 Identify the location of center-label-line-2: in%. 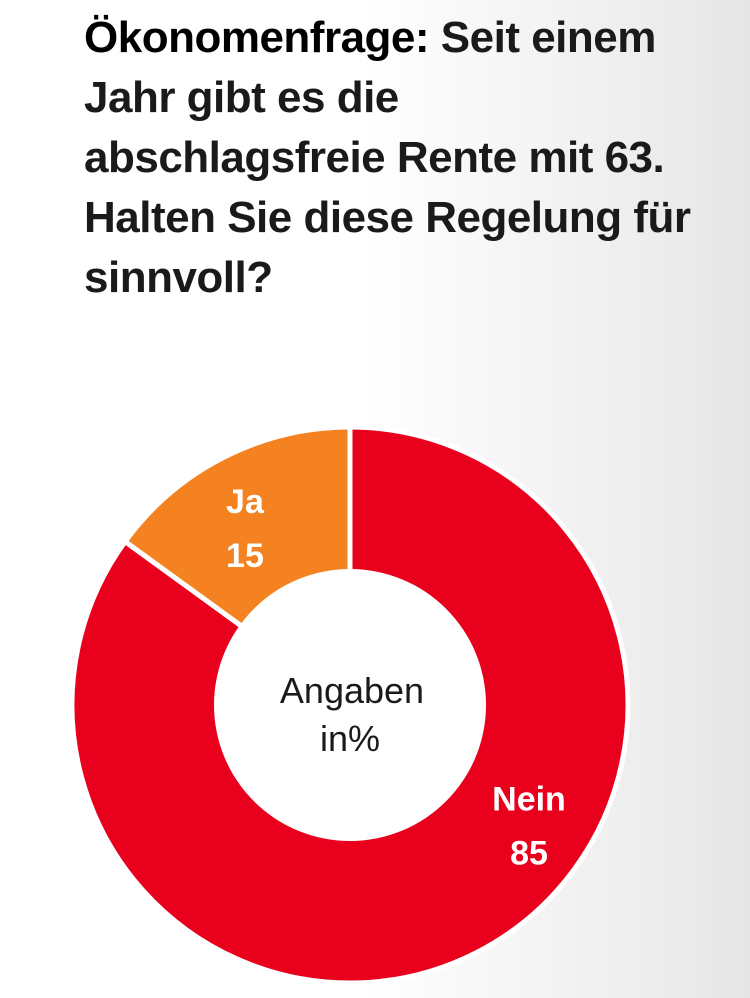
(350, 738).